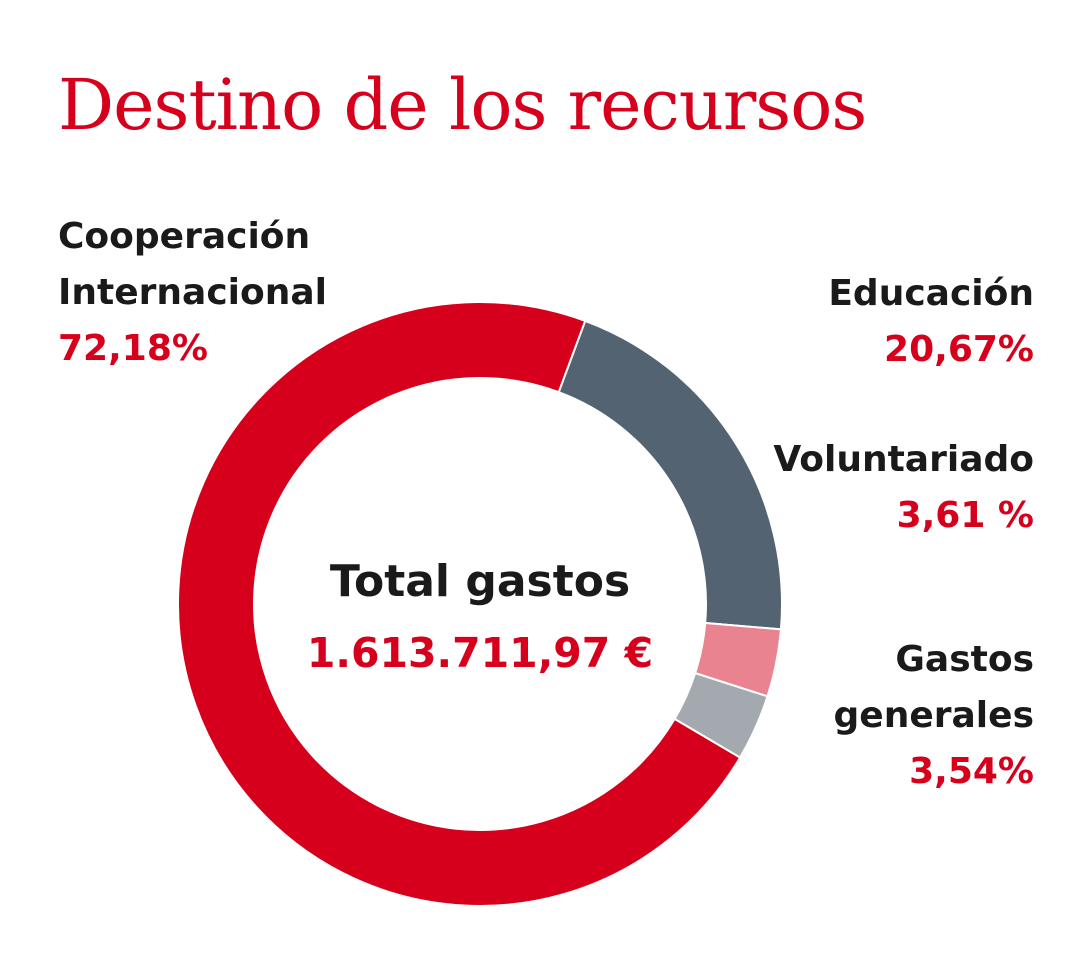  What do you see at coordinates (721, 715) in the screenshot?
I see `slice-gastos-generales` at bounding box center [721, 715].